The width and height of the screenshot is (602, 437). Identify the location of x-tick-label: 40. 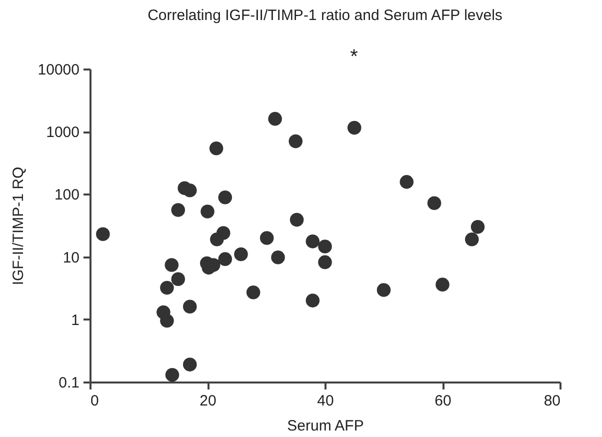
(325, 401).